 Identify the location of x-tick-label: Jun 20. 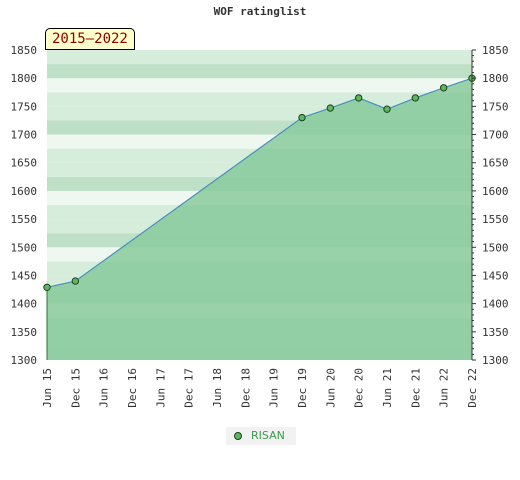
(330, 388).